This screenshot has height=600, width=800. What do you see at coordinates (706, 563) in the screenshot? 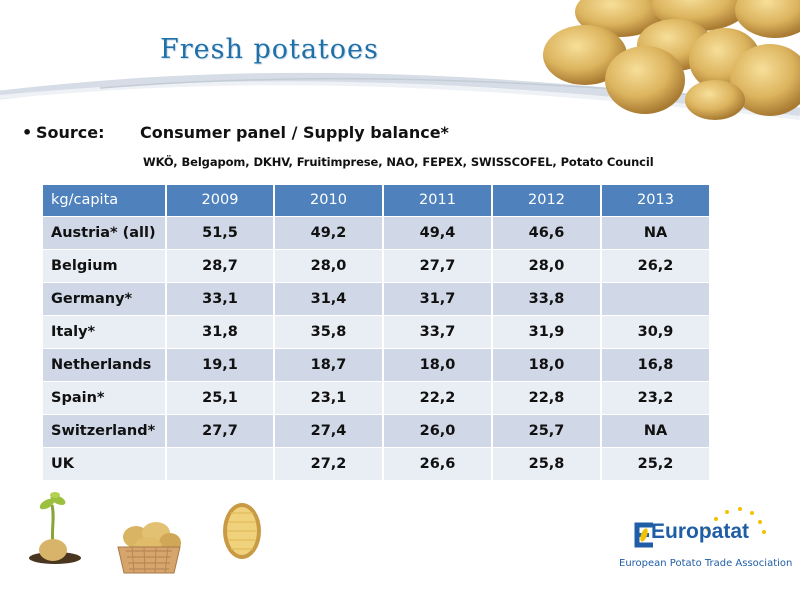
I see `logo-tagline: European Potato Trade Association` at bounding box center [706, 563].